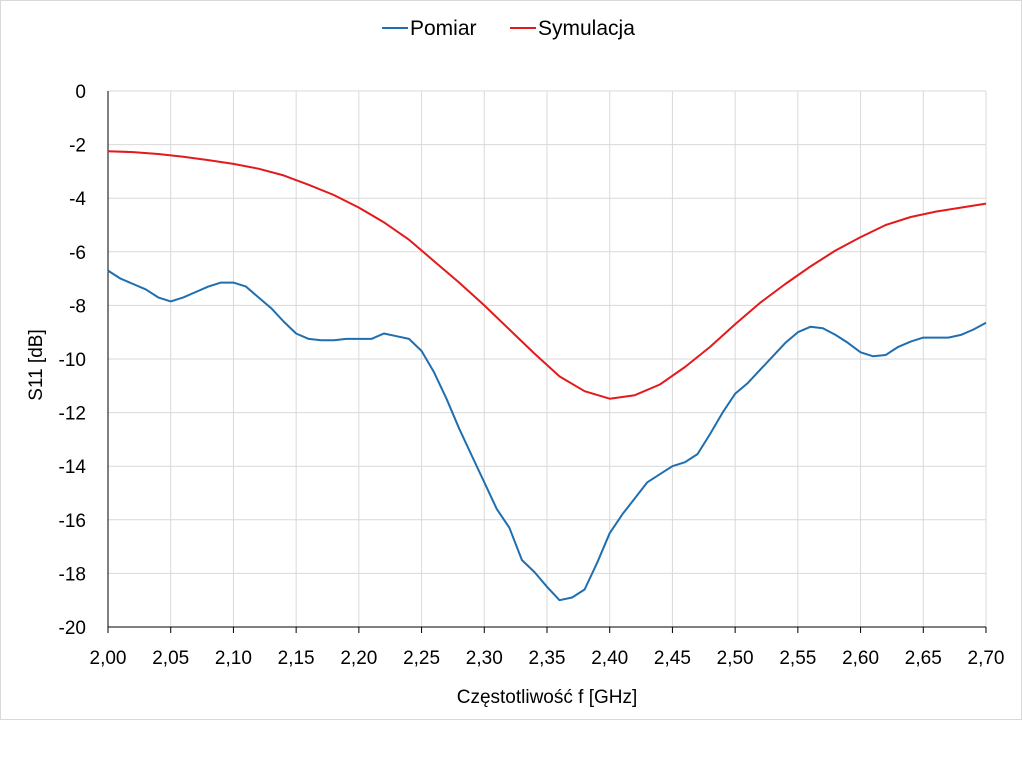 The height and width of the screenshot is (773, 1022). Describe the element at coordinates (586, 28) in the screenshot. I see `legend-label: Symulacja` at that location.